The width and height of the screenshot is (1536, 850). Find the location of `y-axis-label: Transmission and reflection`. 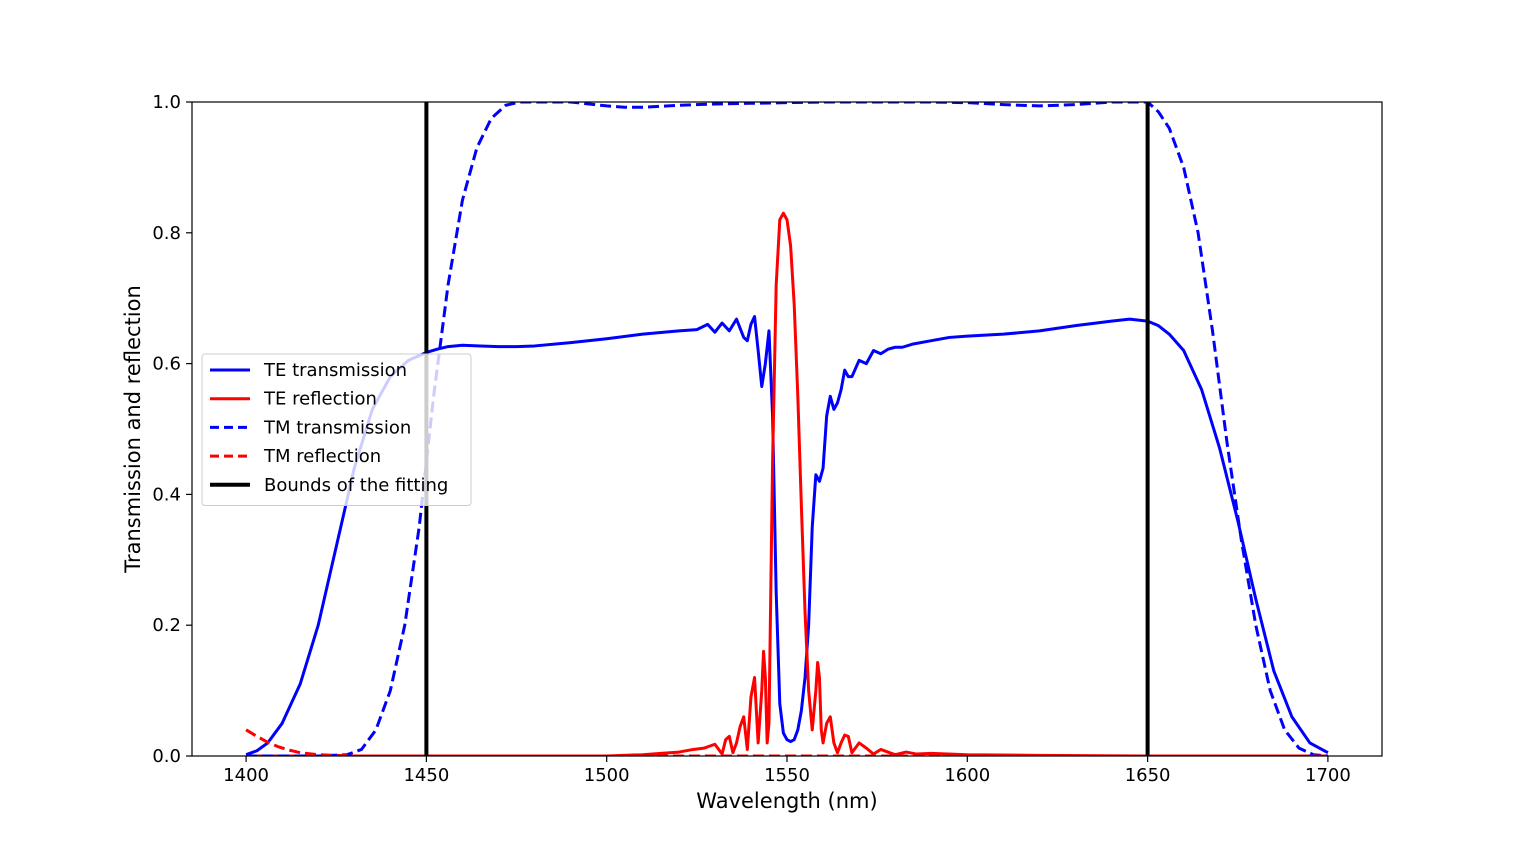

y-axis-label: Transmission and reflection is located at coordinates (133, 429).